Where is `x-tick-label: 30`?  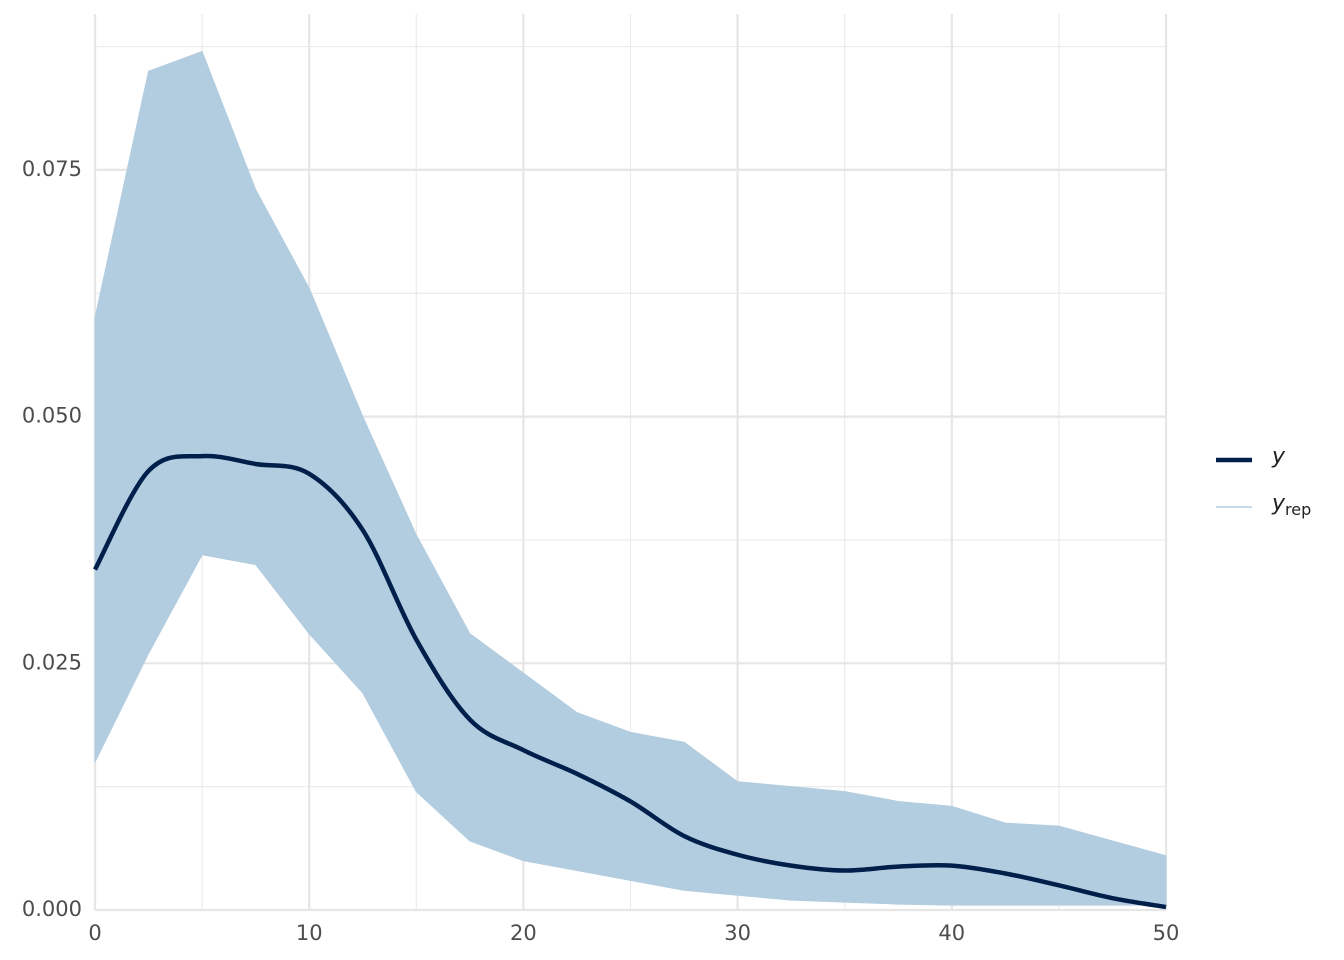
x-tick-label: 30 is located at coordinates (737, 933).